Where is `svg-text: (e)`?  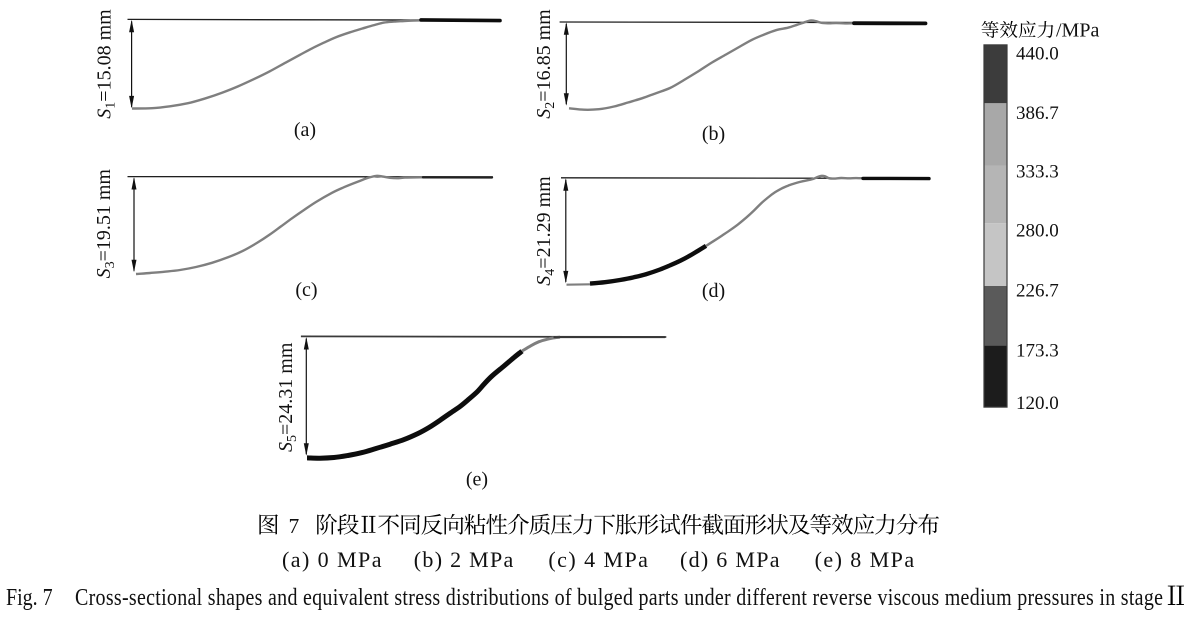
svg-text: (e) is located at coordinates (477, 480).